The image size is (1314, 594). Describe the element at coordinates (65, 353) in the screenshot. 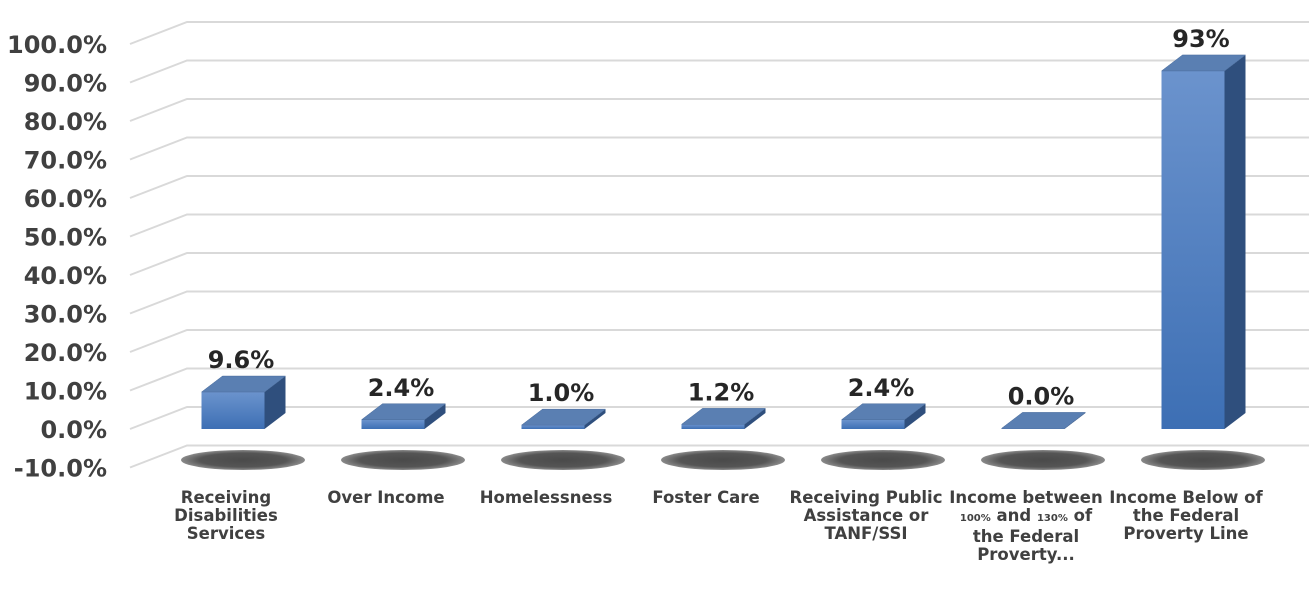

I see `y-tick-label: 20.0%` at that location.